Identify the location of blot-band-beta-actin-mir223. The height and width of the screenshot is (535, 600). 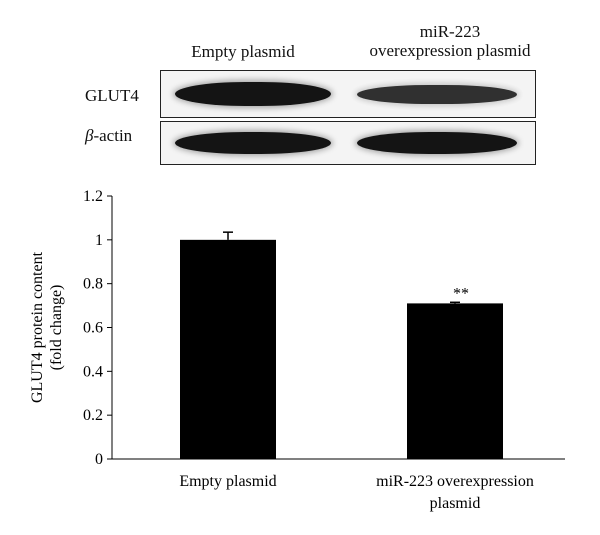
(437, 143).